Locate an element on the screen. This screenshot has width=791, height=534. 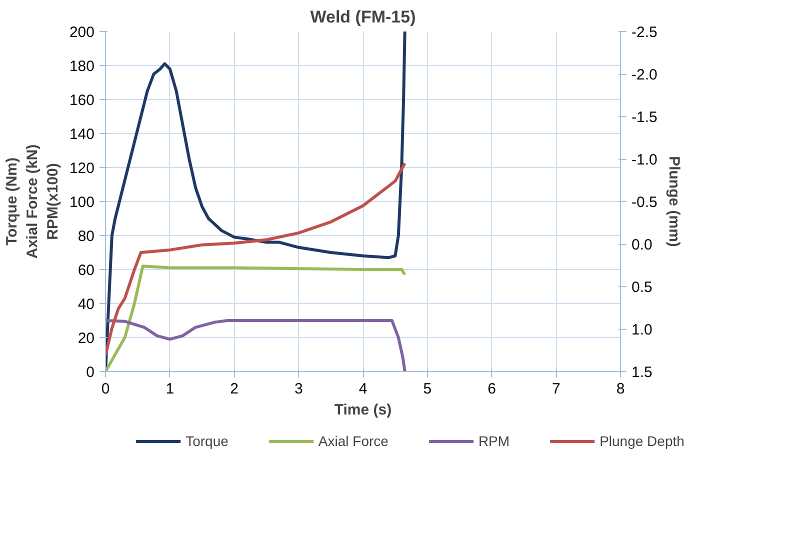
x-tick-label: 6 is located at coordinates (492, 389).